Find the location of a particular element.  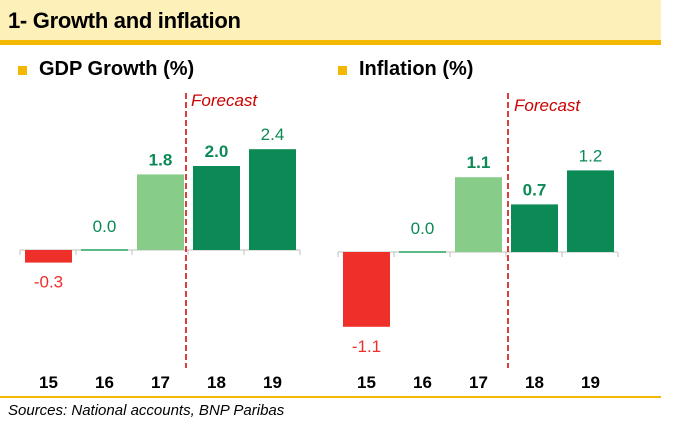

data-label: 2.4 is located at coordinates (273, 134).